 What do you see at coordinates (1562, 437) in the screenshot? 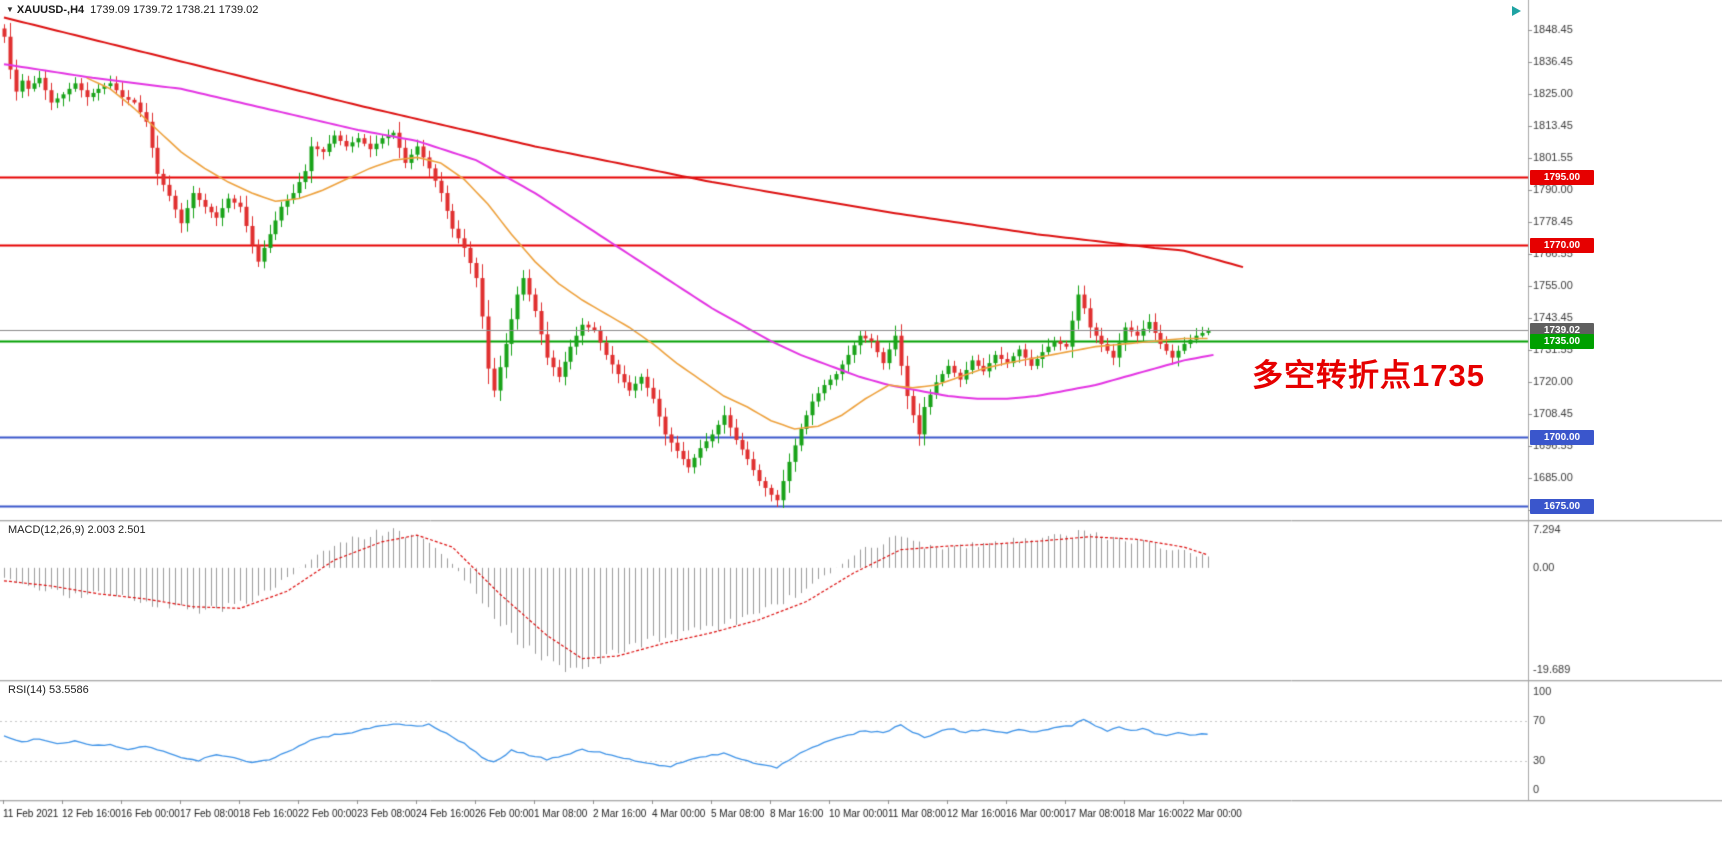
I see `price-badge-level-1700: 1700.00` at bounding box center [1562, 437].